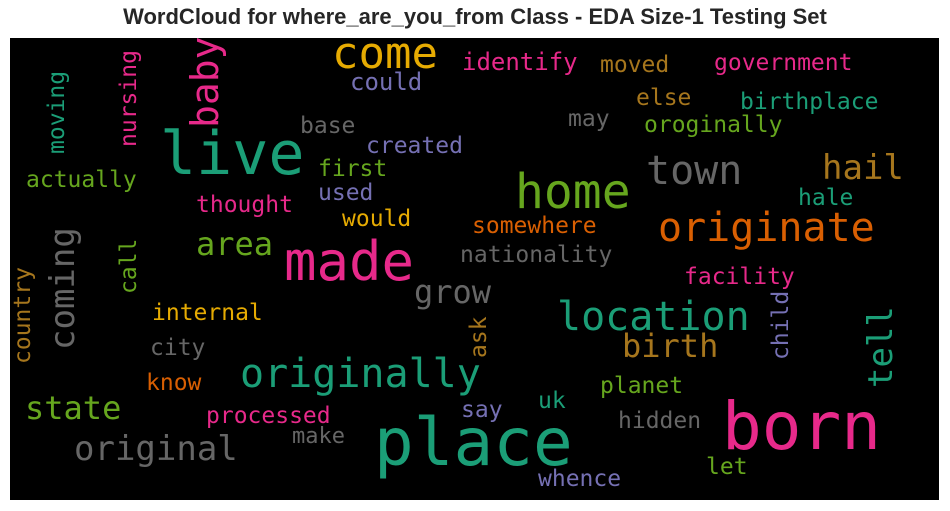 Image resolution: width=950 pixels, height=511 pixels. I want to click on word-call: call, so click(129, 266).